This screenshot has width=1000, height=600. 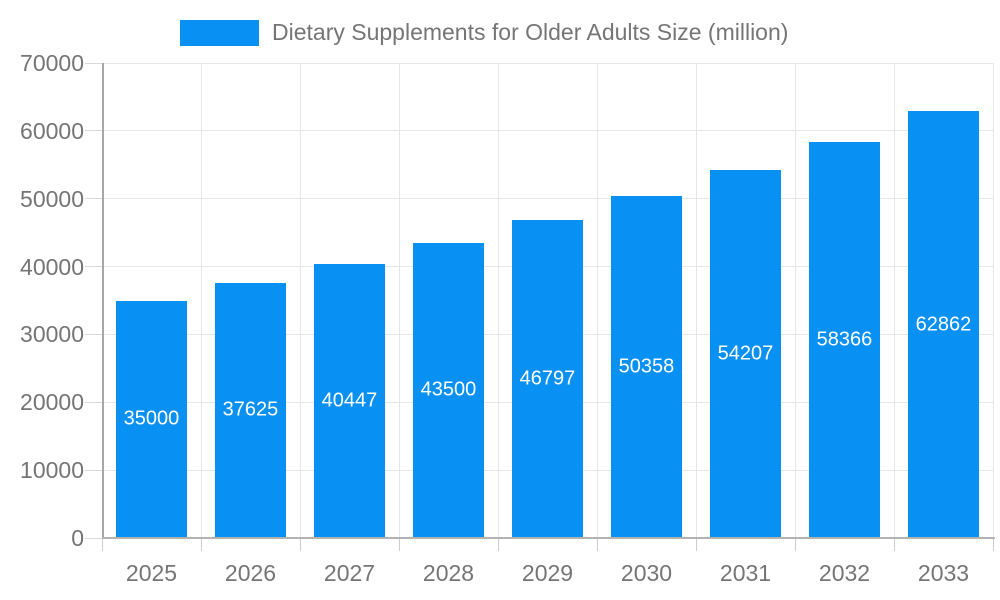 What do you see at coordinates (52, 130) in the screenshot?
I see `y-axis-label: 60000` at bounding box center [52, 130].